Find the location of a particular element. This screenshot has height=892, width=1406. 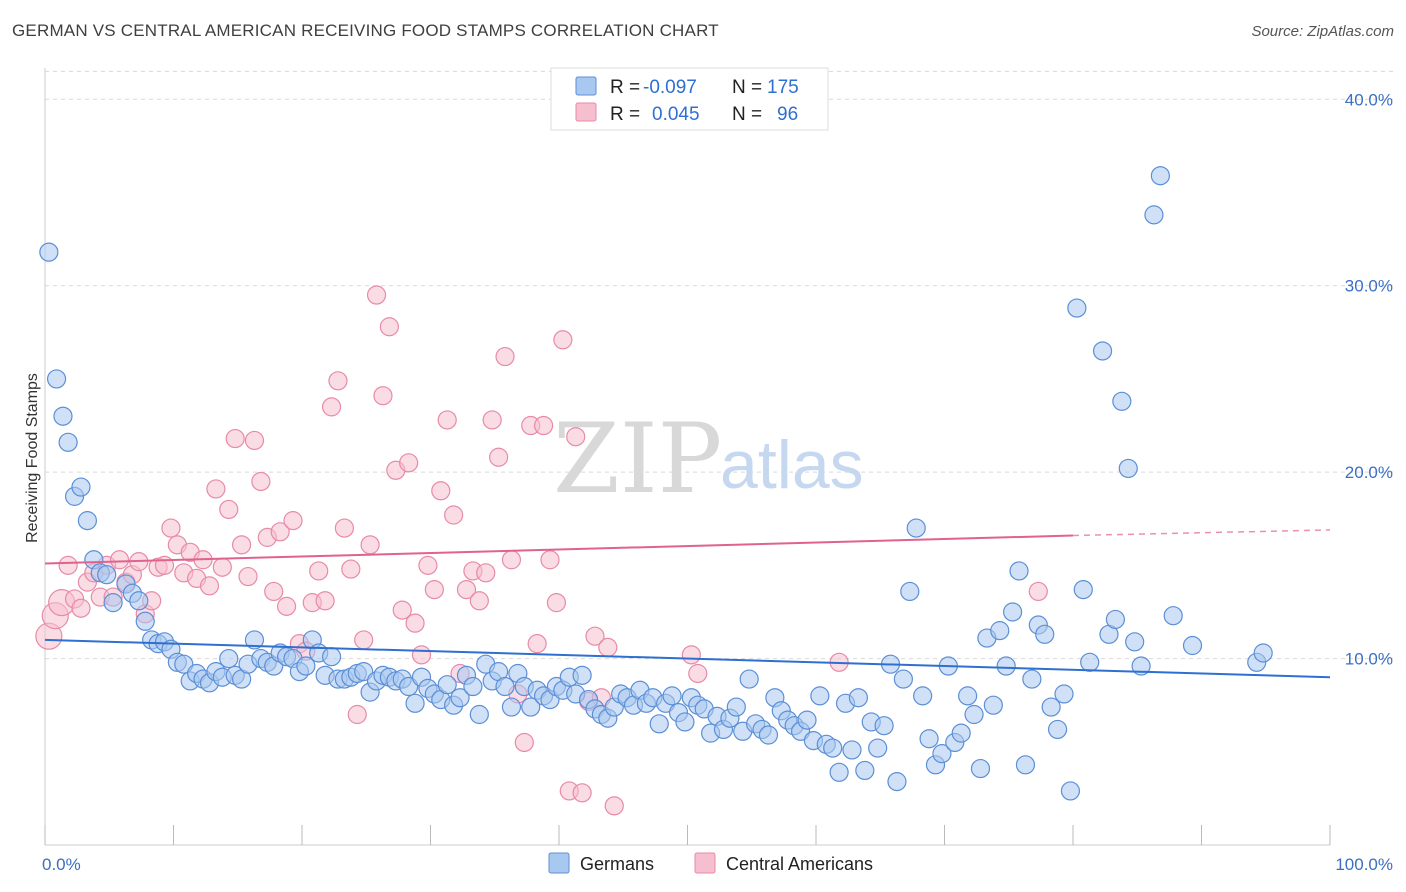

germans-trendline is located at coordinates (687, 658).